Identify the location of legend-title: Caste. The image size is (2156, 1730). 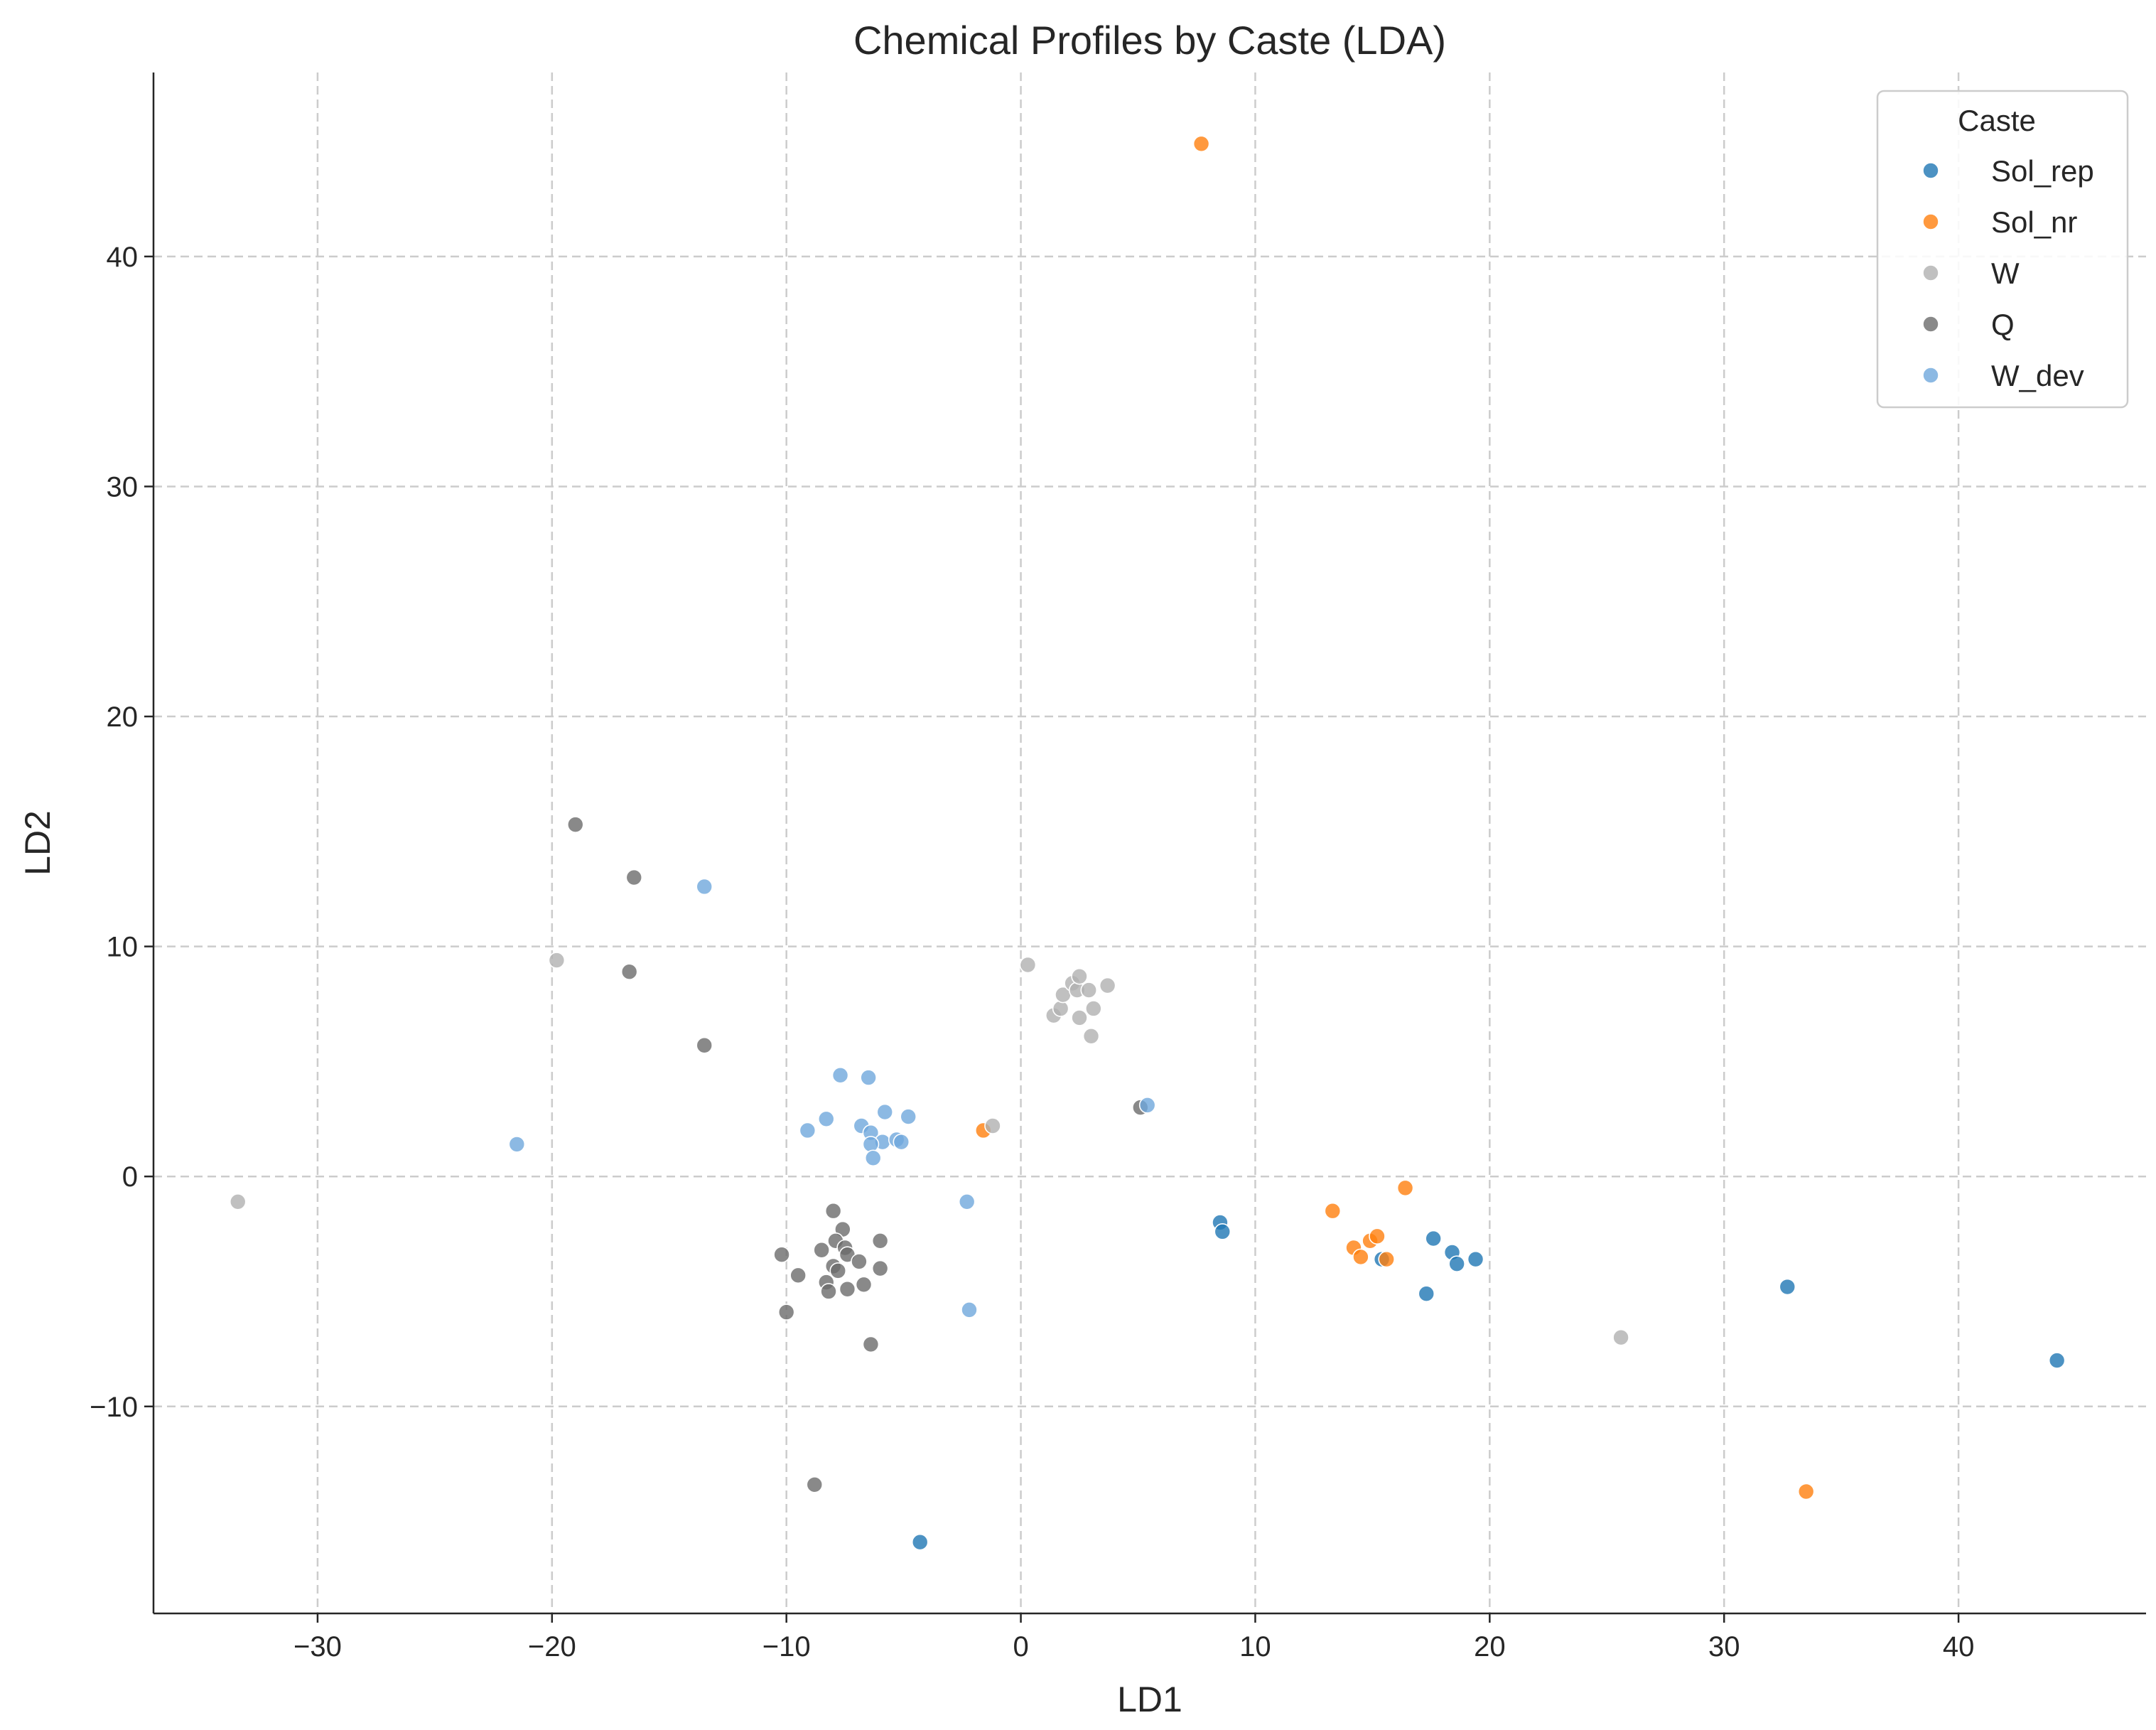
(1997, 120).